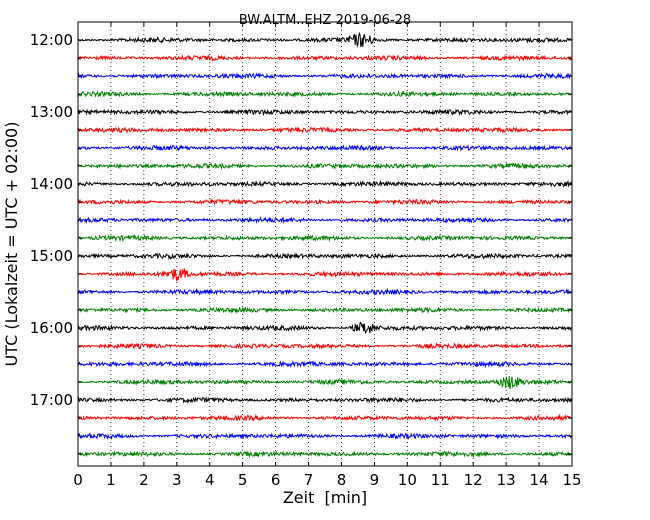 The height and width of the screenshot is (520, 650). Describe the element at coordinates (325, 20) in the screenshot. I see `chart-title: BW.ALTM..EHZ 2019-06-28` at that location.